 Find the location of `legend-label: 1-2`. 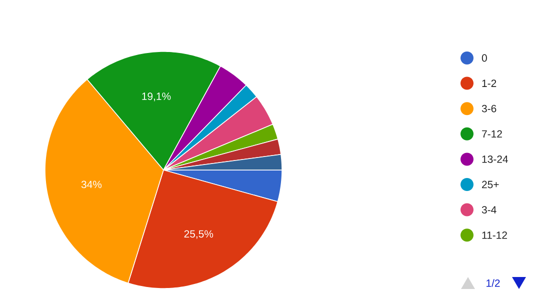

legend-label: 1-2 is located at coordinates (489, 83).